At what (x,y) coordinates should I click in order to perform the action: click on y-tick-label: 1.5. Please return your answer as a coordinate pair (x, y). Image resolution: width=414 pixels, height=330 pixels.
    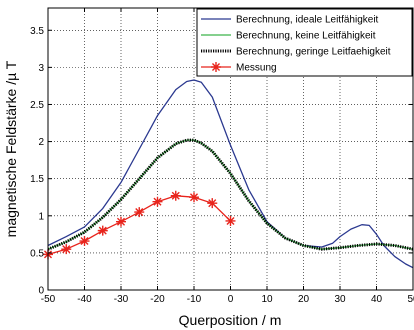
    Looking at the image, I should click on (37, 179).